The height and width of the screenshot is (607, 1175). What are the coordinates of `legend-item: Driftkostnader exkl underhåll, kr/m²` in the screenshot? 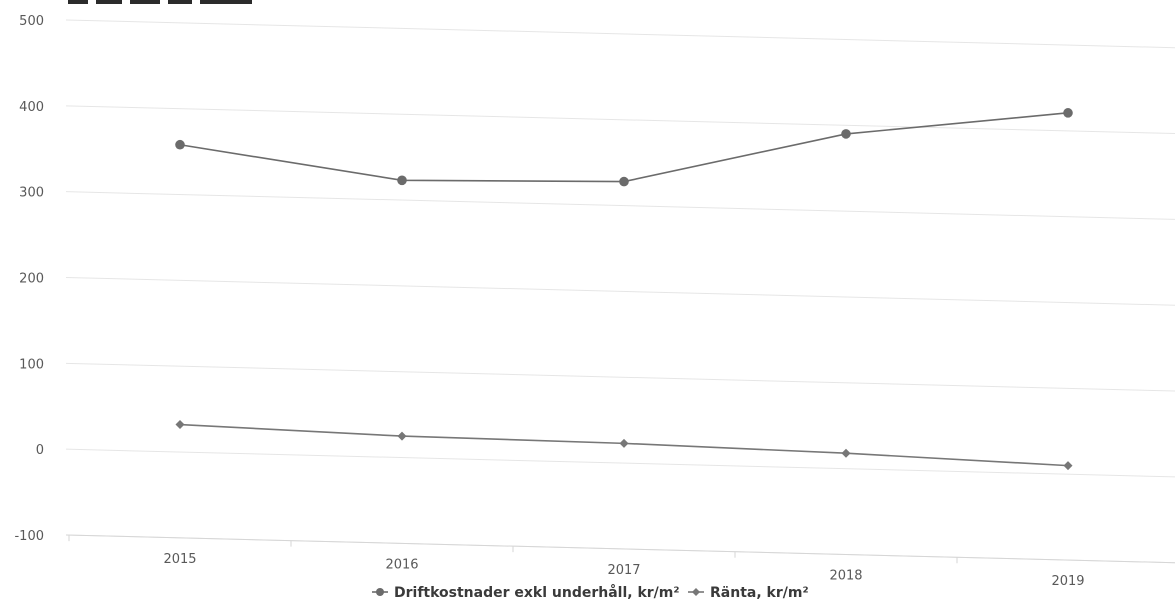 It's located at (526, 592).